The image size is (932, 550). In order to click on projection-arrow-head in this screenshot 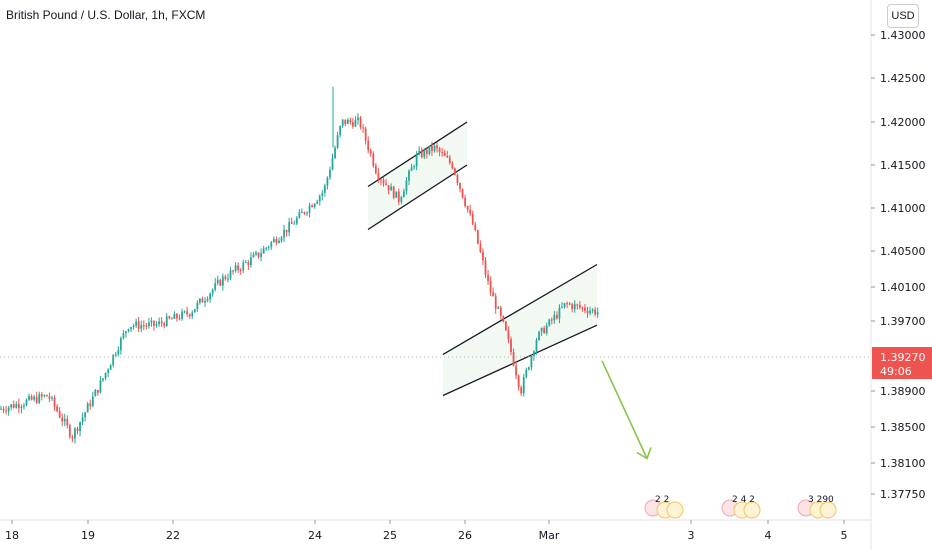, I will do `click(644, 453)`.